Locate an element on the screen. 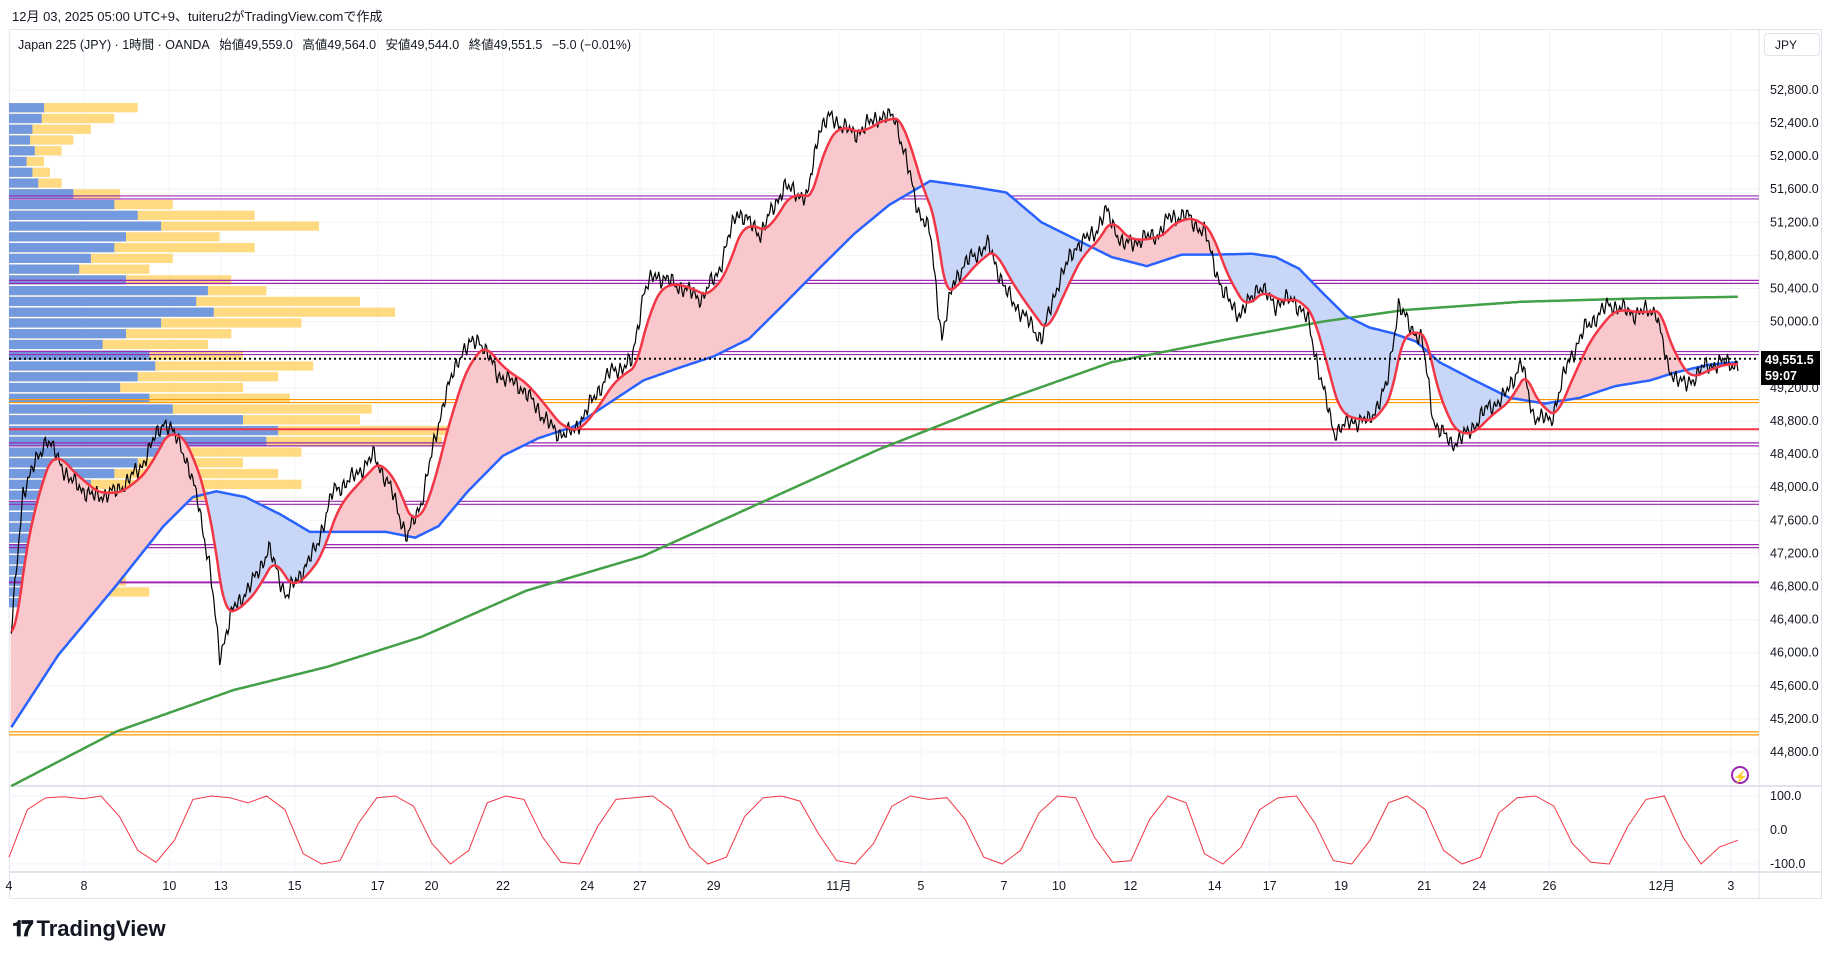 Image resolution: width=1835 pixels, height=958 pixels. time-tick-label: 7 is located at coordinates (1004, 886).